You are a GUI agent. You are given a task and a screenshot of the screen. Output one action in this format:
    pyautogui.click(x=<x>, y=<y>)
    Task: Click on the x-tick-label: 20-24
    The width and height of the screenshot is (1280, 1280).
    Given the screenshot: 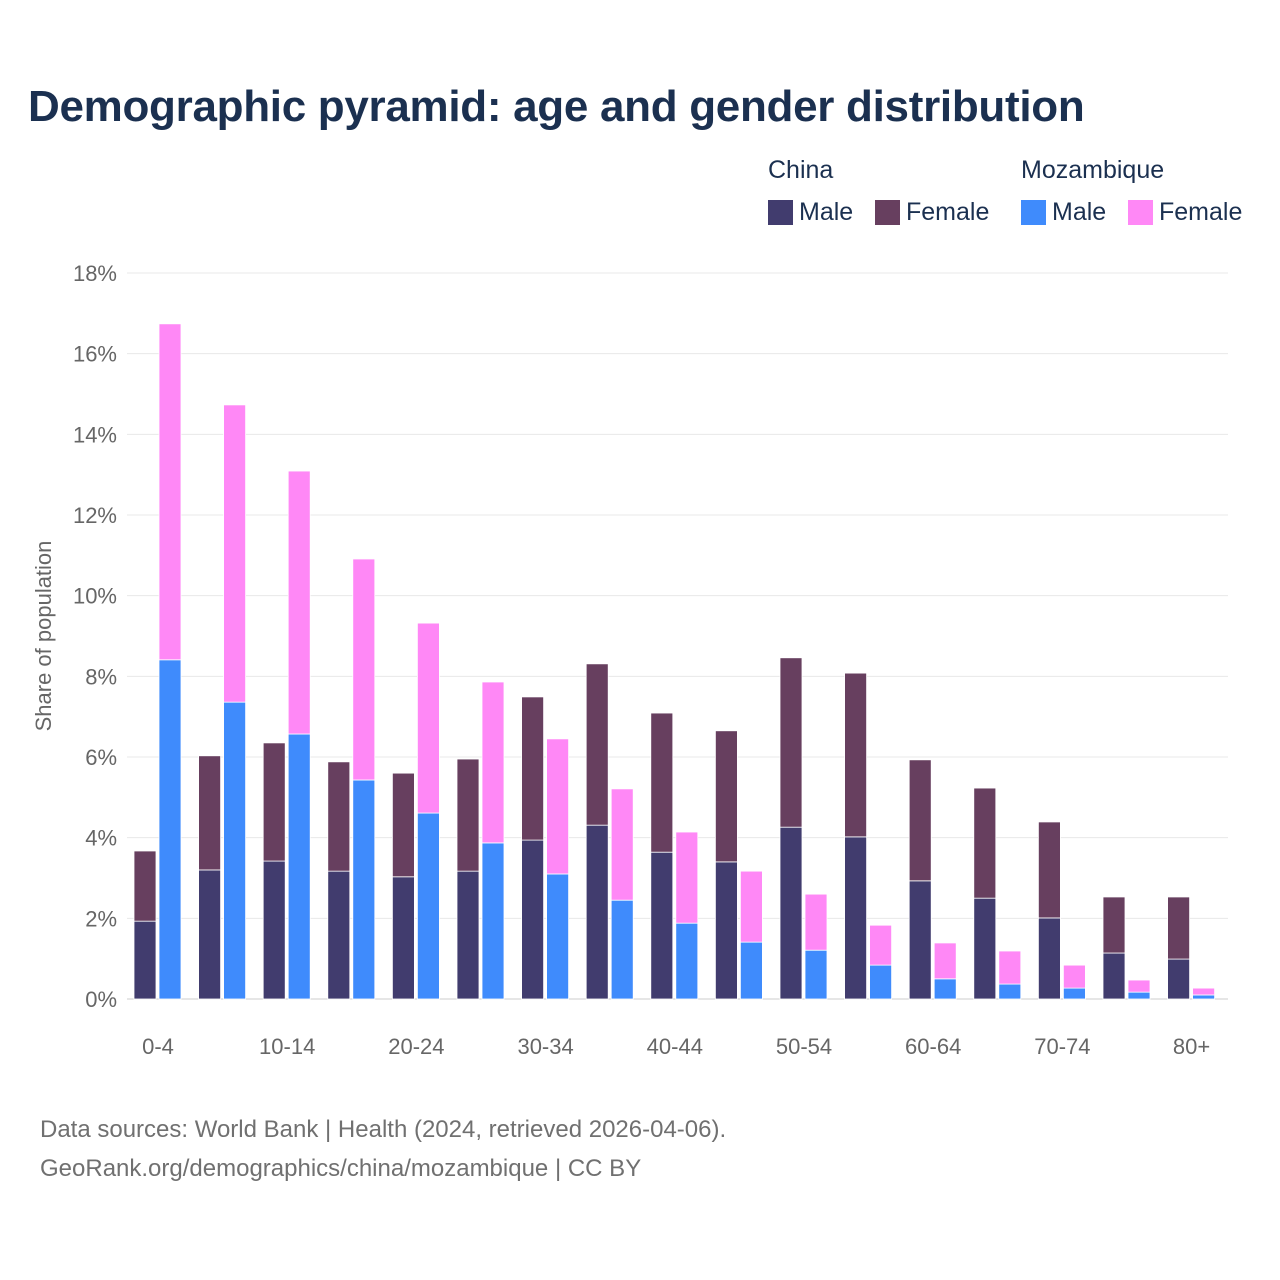 What is the action you would take?
    pyautogui.click(x=416, y=1046)
    